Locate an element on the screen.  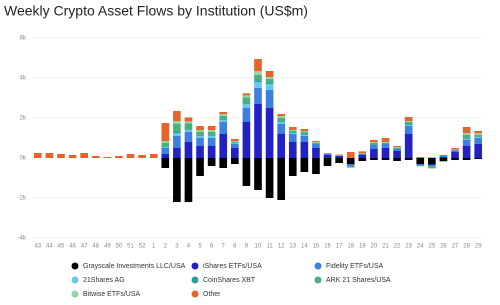
x-tick-label: 7 is located at coordinates (224, 247).